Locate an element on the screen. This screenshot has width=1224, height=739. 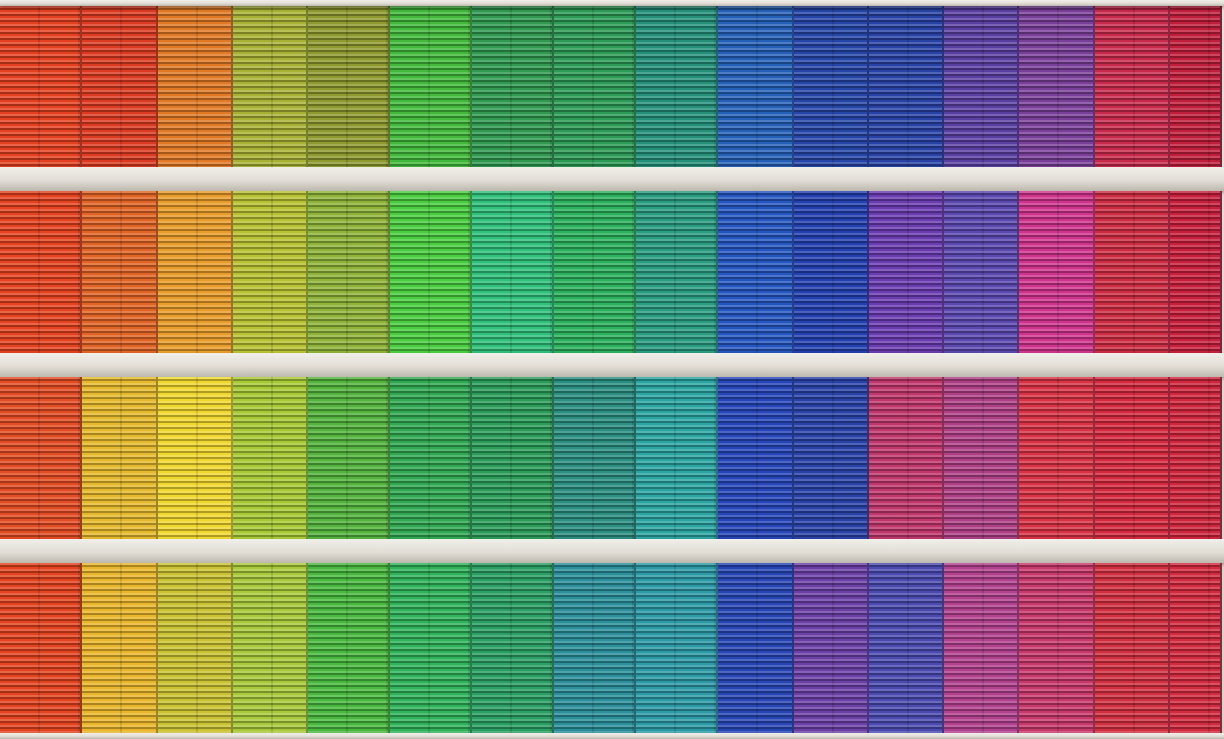
ledge-bottom is located at coordinates (612, 736).